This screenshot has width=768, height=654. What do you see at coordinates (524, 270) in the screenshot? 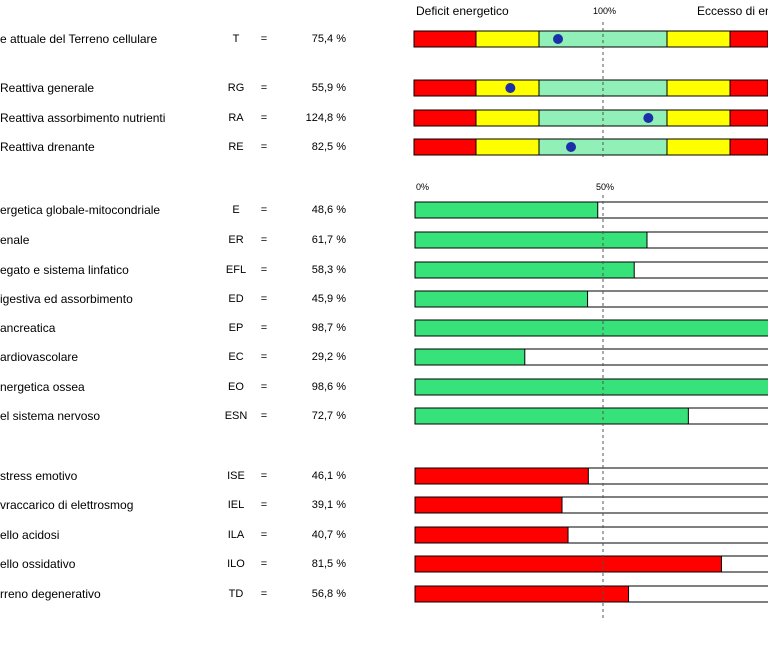
I see `bar-row-efl-bar` at bounding box center [524, 270].